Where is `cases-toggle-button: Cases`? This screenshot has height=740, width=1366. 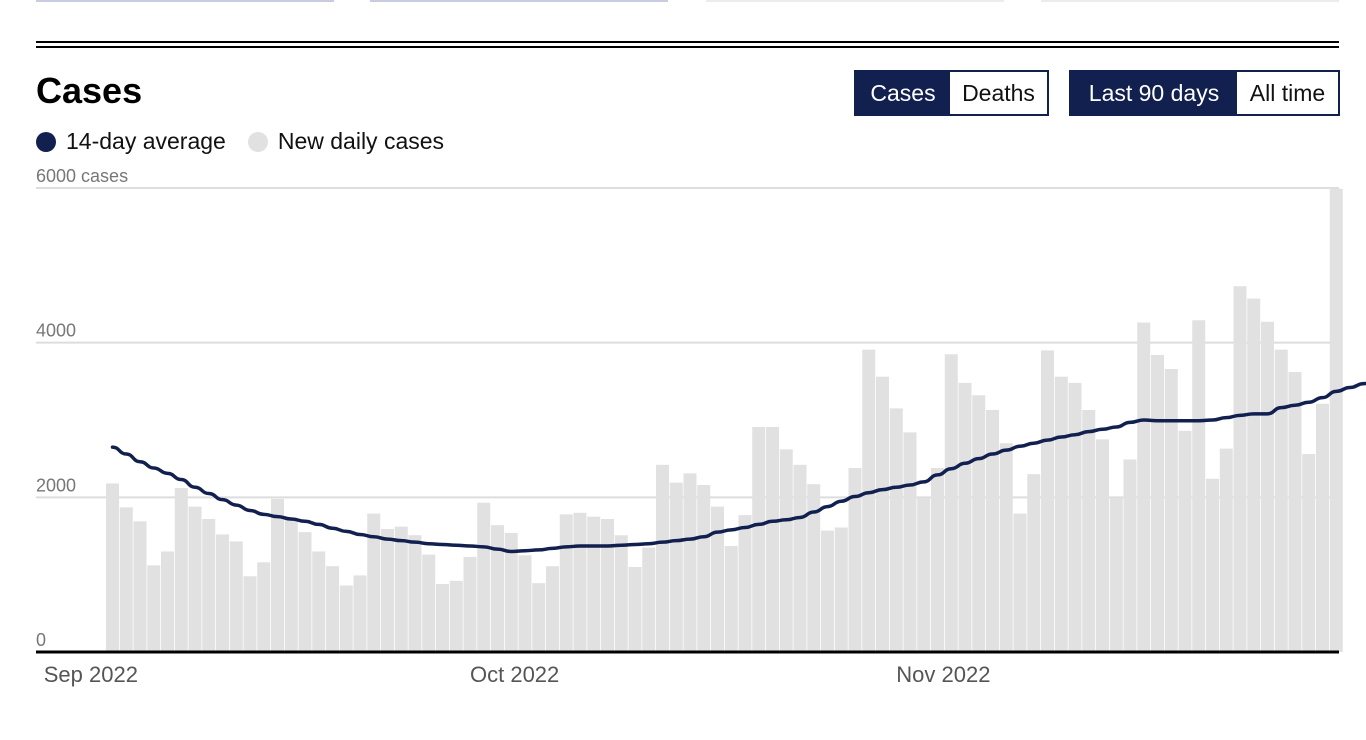
cases-toggle-button: Cases is located at coordinates (903, 93).